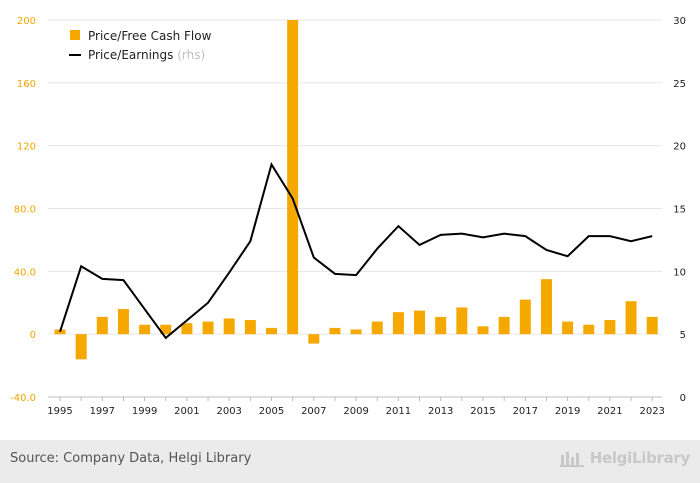  Describe the element at coordinates (651, 411) in the screenshot. I see `x-tick-label: 2023` at that location.